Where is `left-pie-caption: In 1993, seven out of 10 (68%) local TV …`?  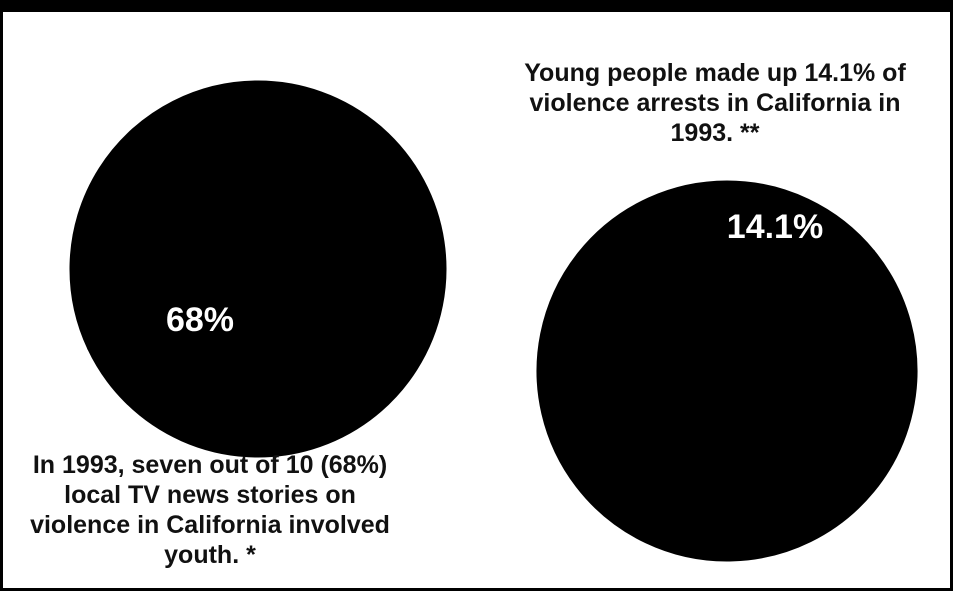
left-pie-caption: In 1993, seven out of 10 (68%) local TV … is located at coordinates (210, 510).